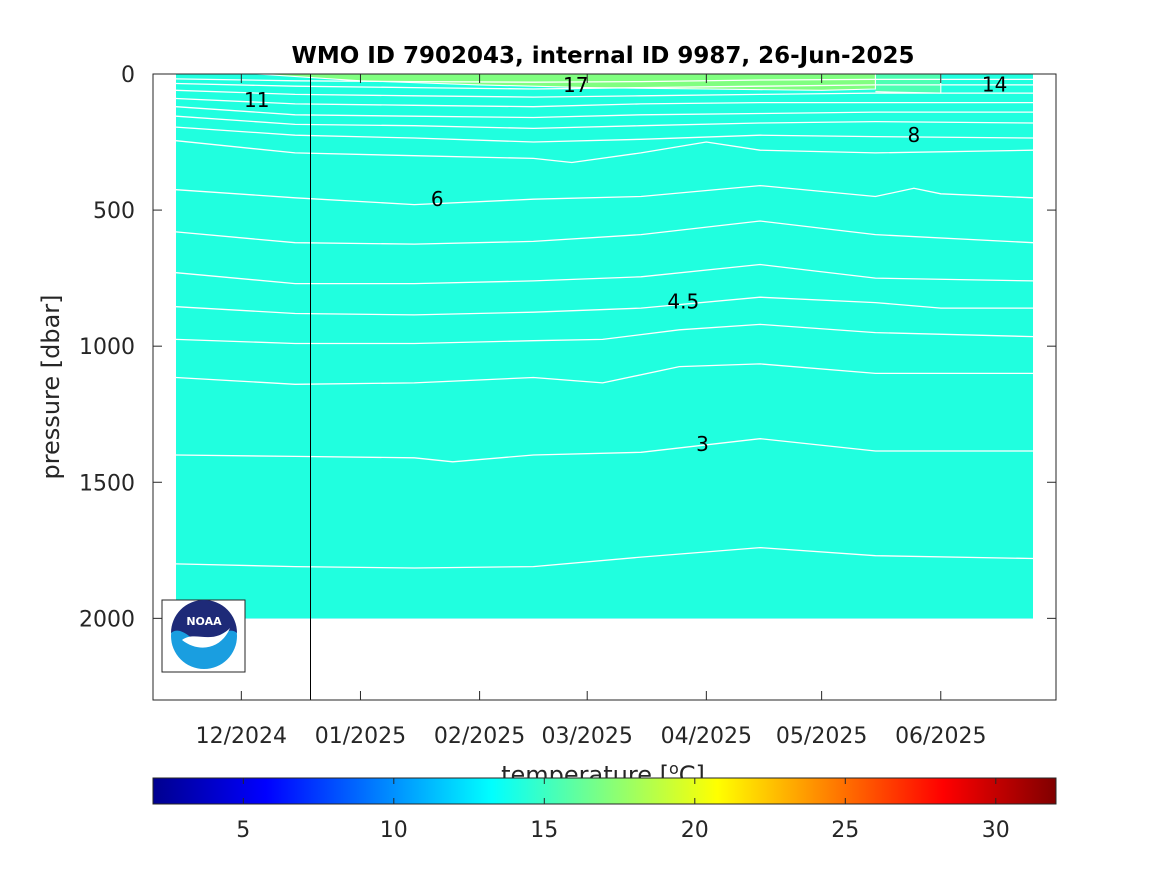 This screenshot has height=875, width=1167. Describe the element at coordinates (940, 736) in the screenshot. I see `x-tick-label: 06/2025` at that location.